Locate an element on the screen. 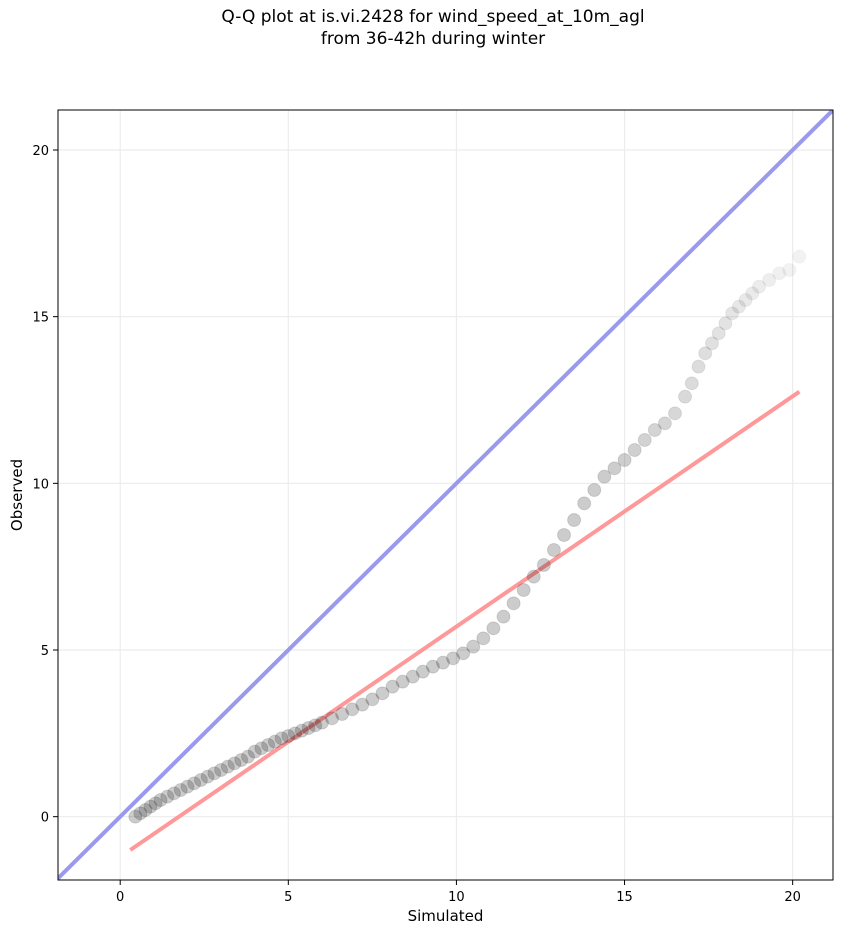 The height and width of the screenshot is (934, 843). x-tick-label: 20 is located at coordinates (792, 897).